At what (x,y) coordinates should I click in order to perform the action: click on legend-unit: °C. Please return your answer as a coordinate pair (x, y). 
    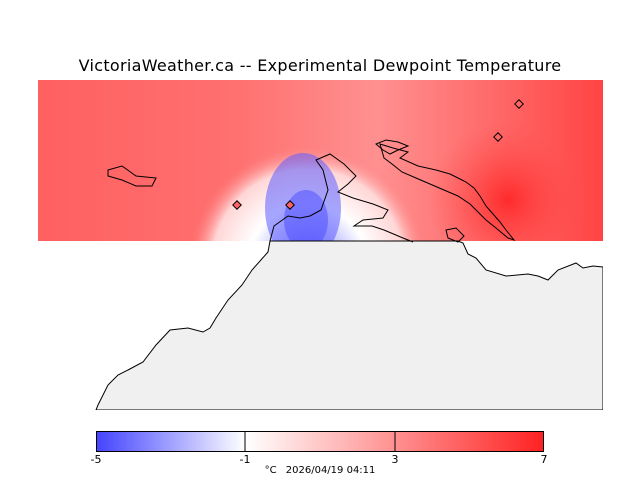
    Looking at the image, I should click on (270, 470).